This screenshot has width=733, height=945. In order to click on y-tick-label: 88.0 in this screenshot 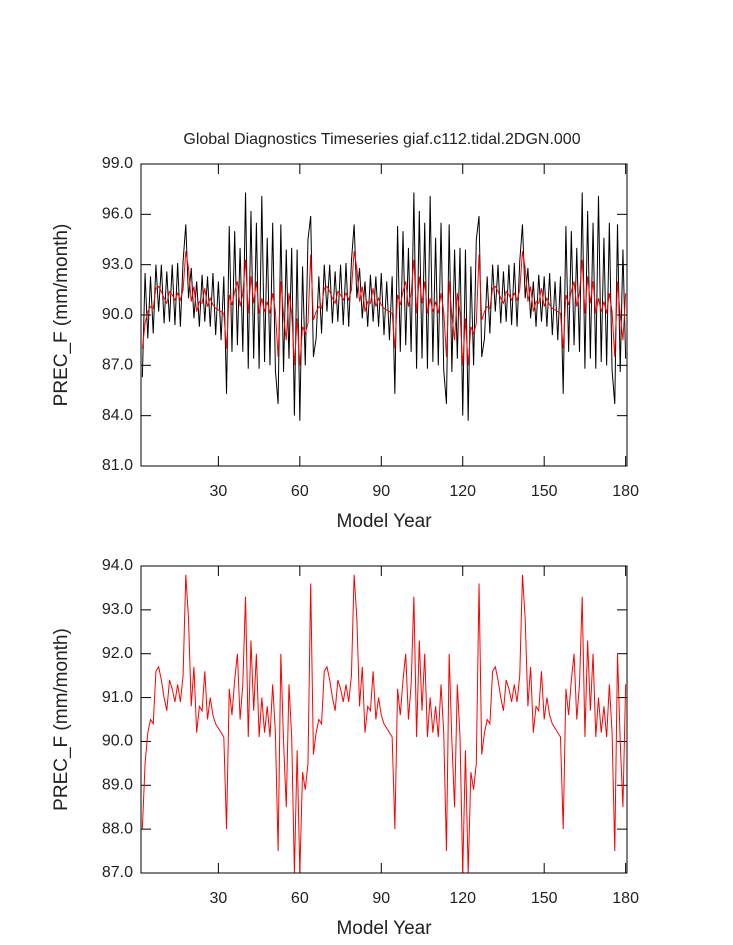, I will do `click(117, 828)`.